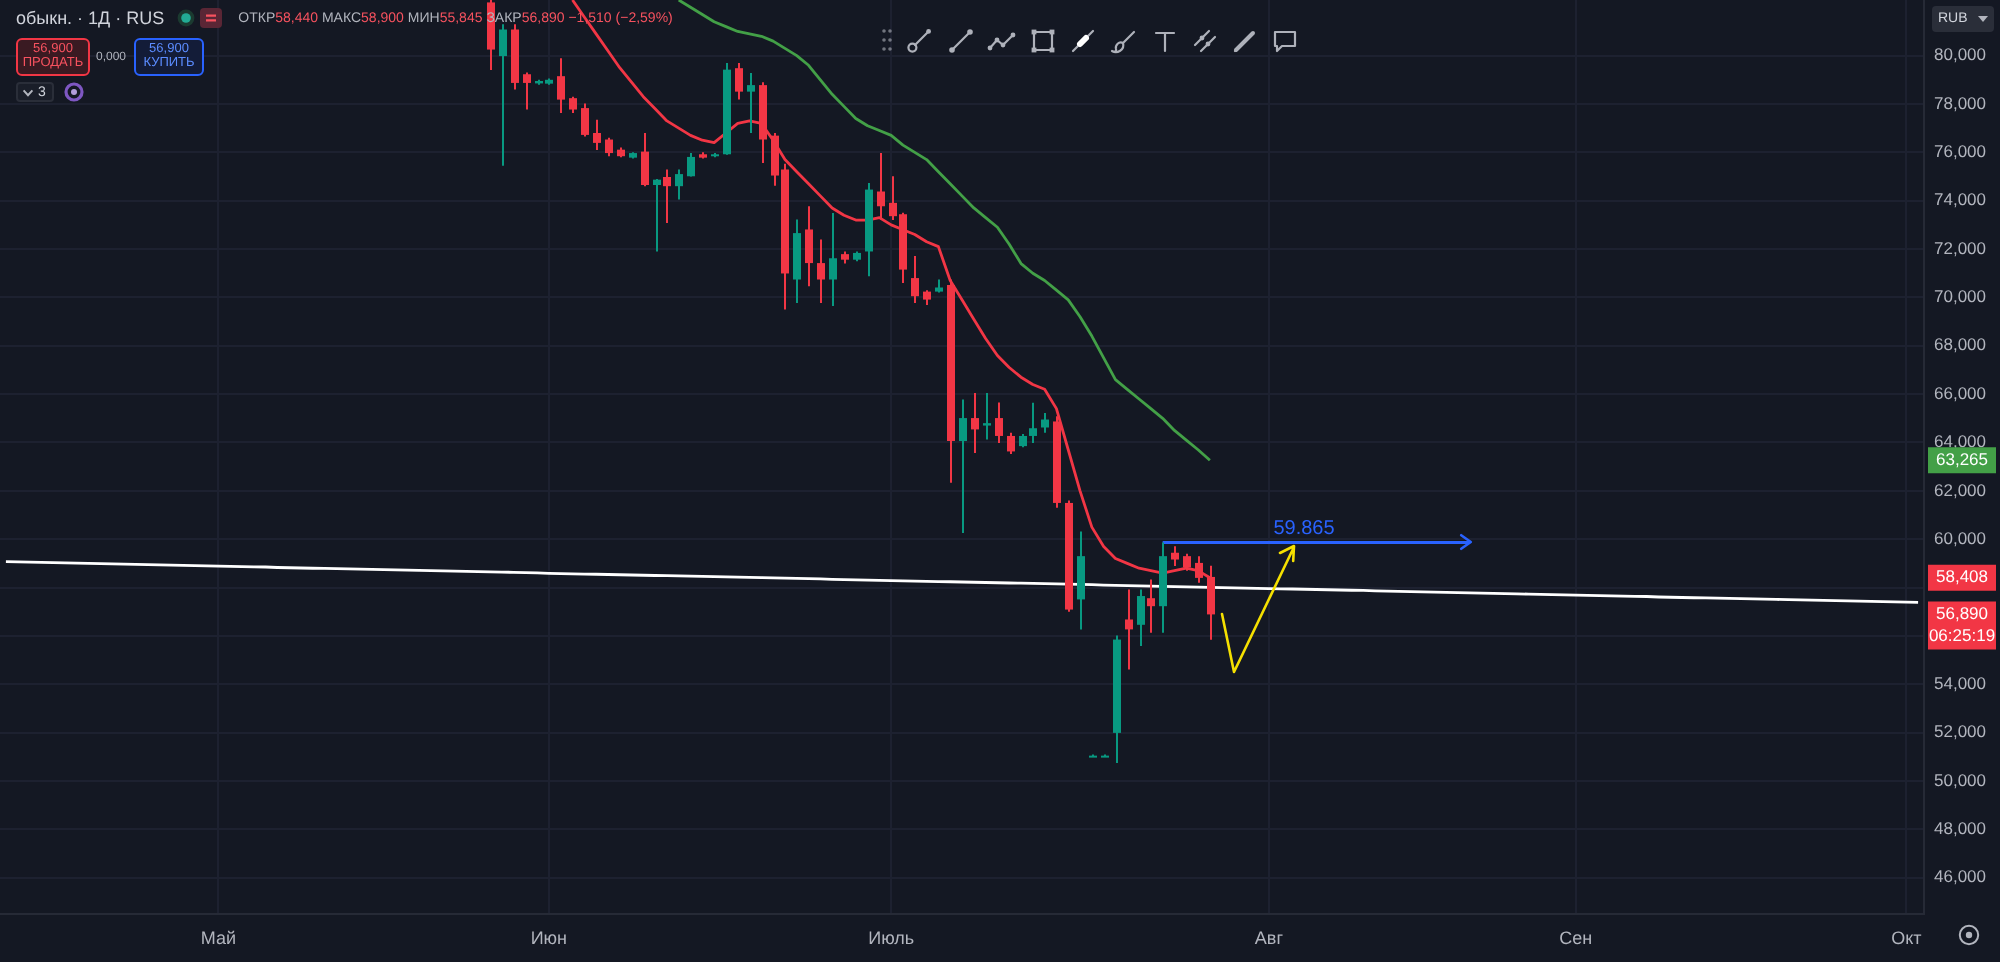  What do you see at coordinates (1960, 731) in the screenshot?
I see `y-tick-label: 52,000` at bounding box center [1960, 731].